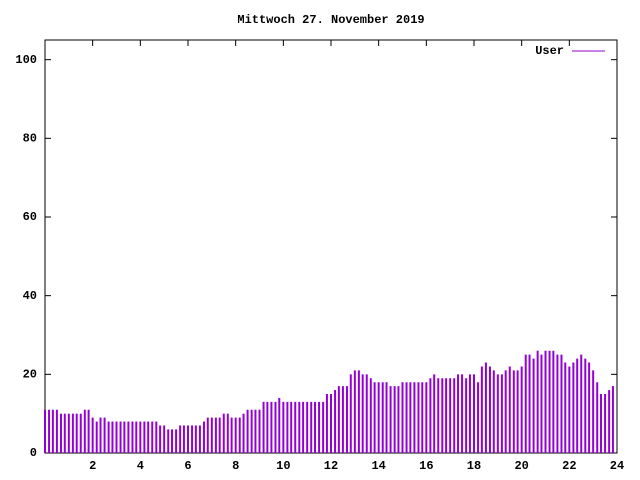 This screenshot has height=480, width=640. Describe the element at coordinates (330, 20) in the screenshot. I see `chart-title: Mittwoch 27. November 2019` at that location.